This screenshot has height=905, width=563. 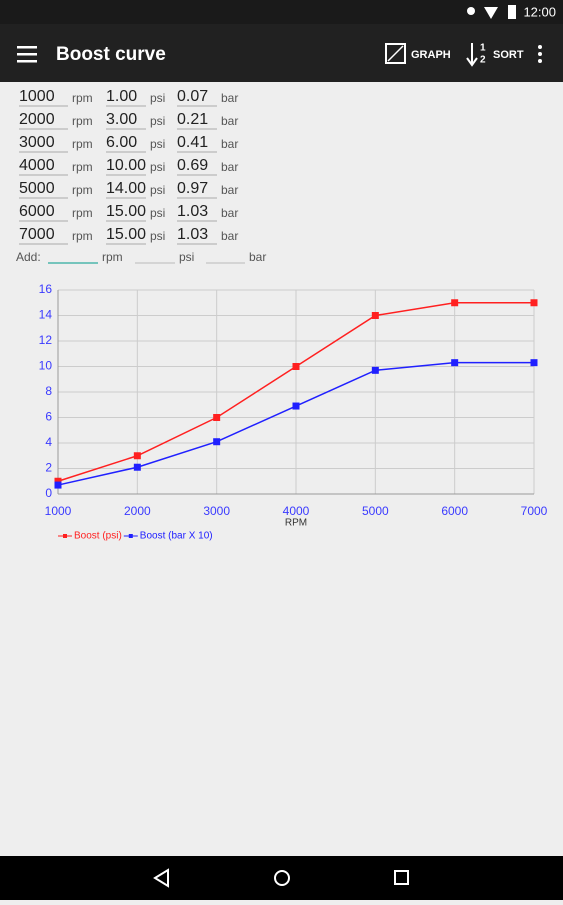 What do you see at coordinates (48, 417) in the screenshot?
I see `y-tick-label: 6` at bounding box center [48, 417].